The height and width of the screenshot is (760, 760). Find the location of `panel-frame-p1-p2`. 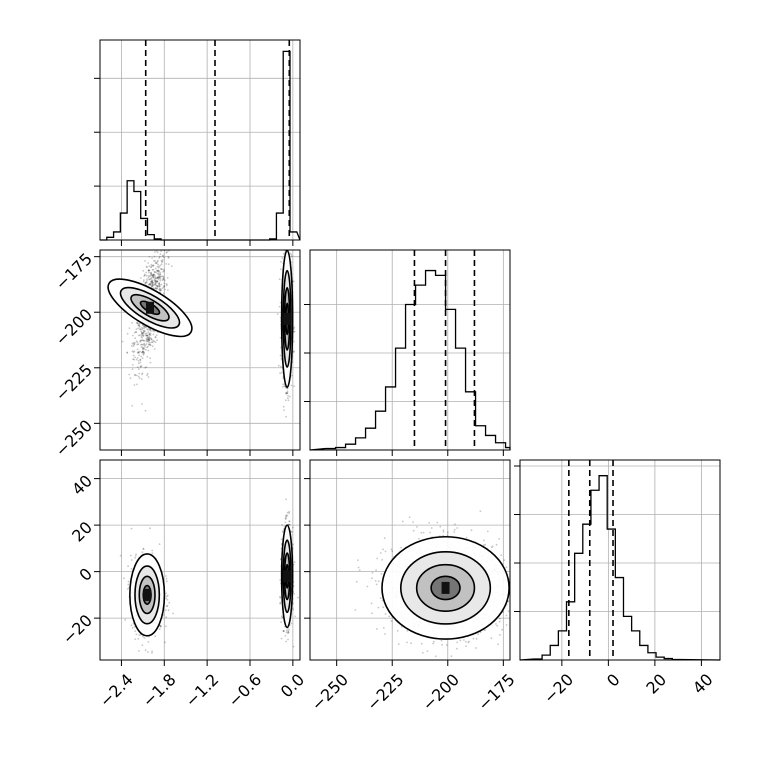

panel-frame-p1-p2 is located at coordinates (200, 350).